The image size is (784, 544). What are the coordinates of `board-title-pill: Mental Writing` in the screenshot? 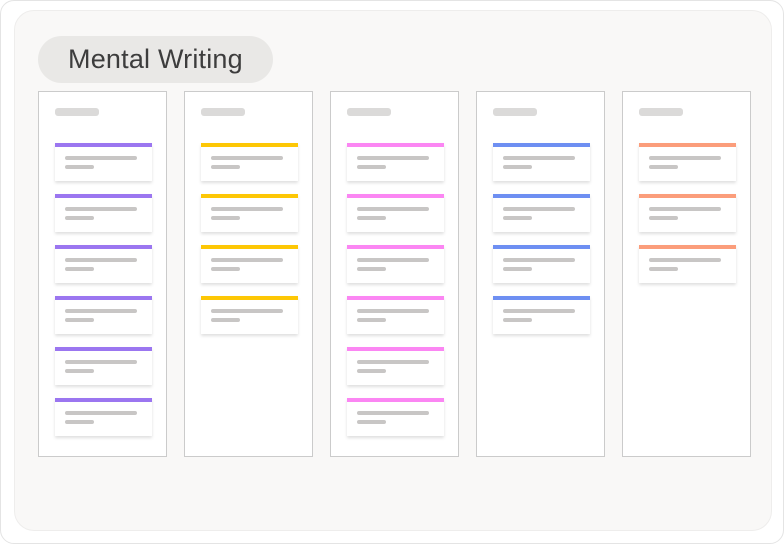 It's located at (155, 59).